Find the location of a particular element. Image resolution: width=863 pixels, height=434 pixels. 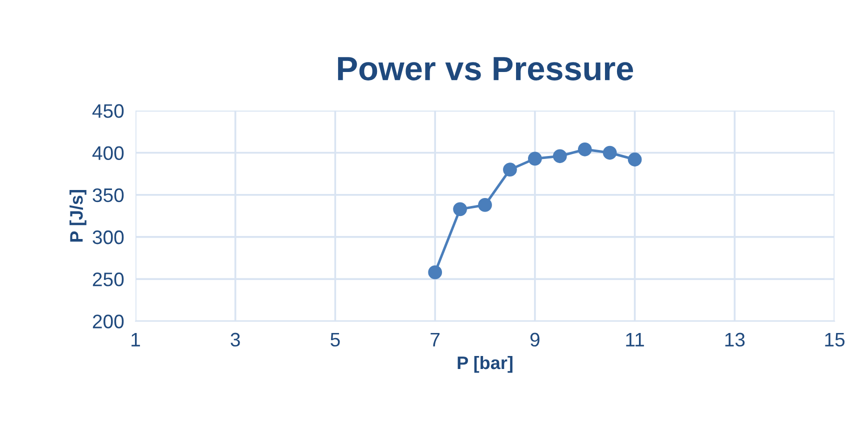

x-tick-label: 11 is located at coordinates (635, 339).